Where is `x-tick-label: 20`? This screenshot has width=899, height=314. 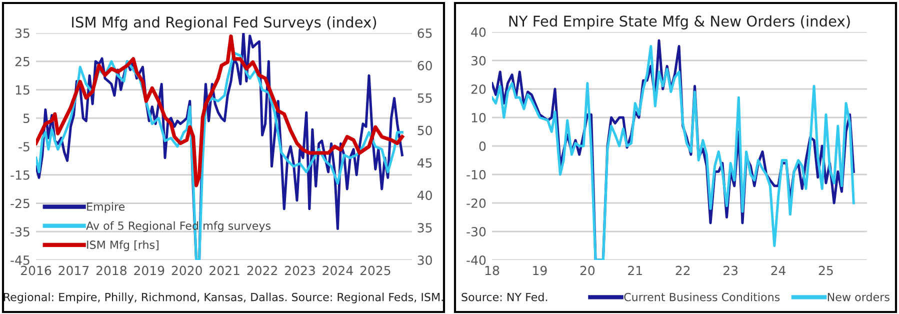
x-tick-label: 20 is located at coordinates (587, 271).